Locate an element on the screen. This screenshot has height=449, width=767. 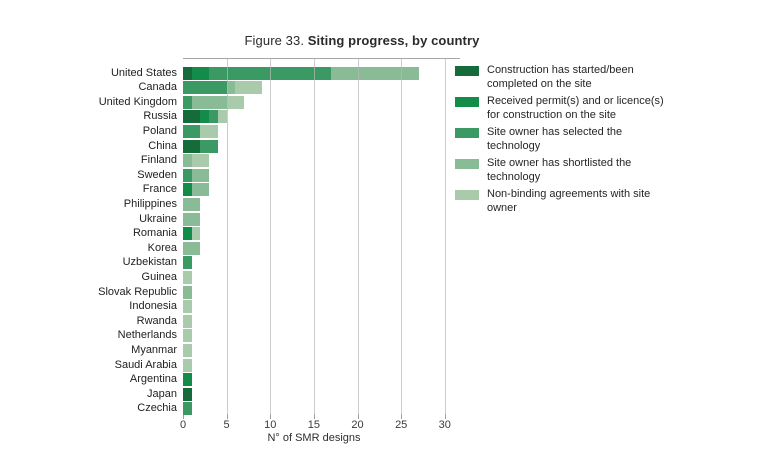
bar-row: Slovak Republic is located at coordinates (383, 292).